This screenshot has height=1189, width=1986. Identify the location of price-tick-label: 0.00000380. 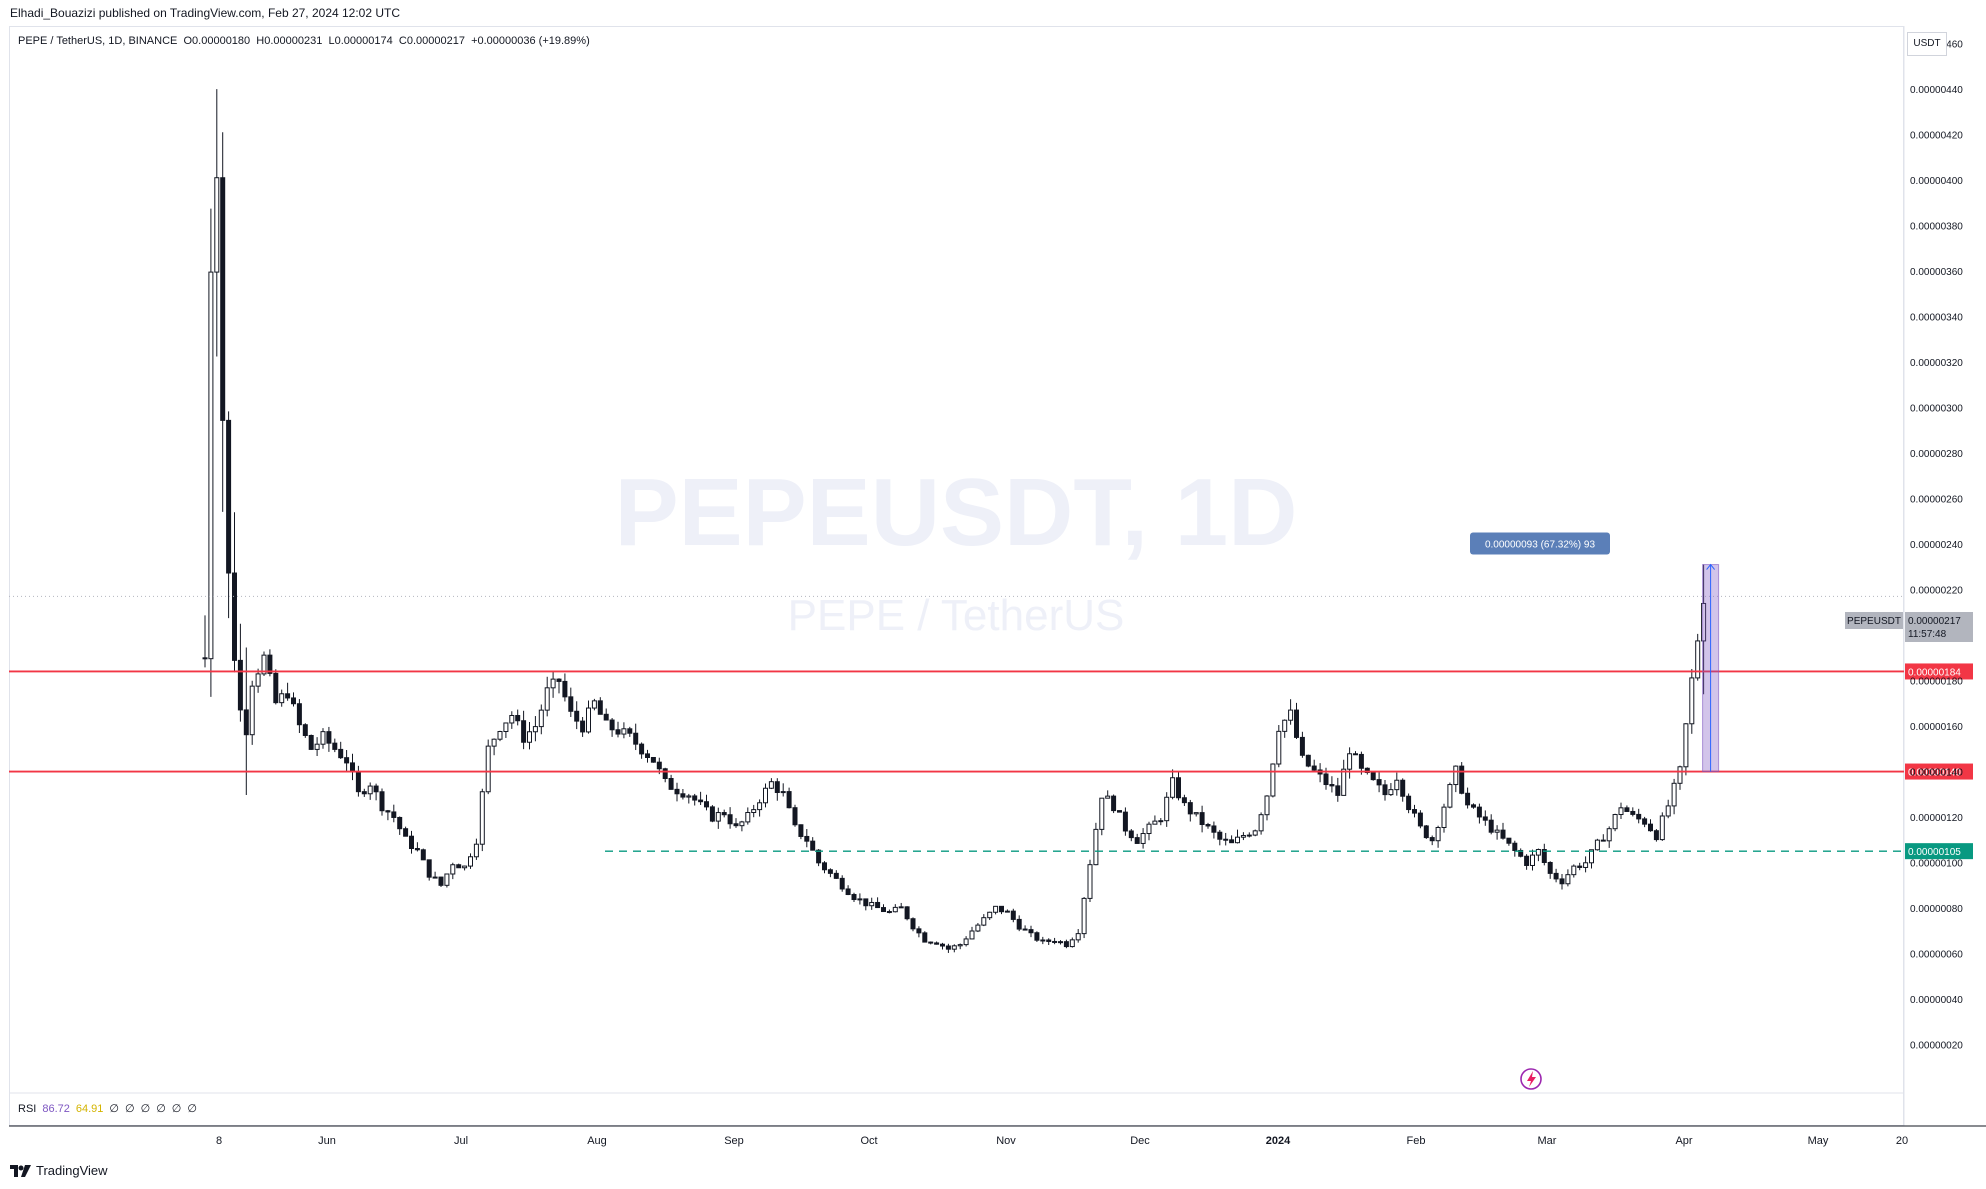
(1936, 227).